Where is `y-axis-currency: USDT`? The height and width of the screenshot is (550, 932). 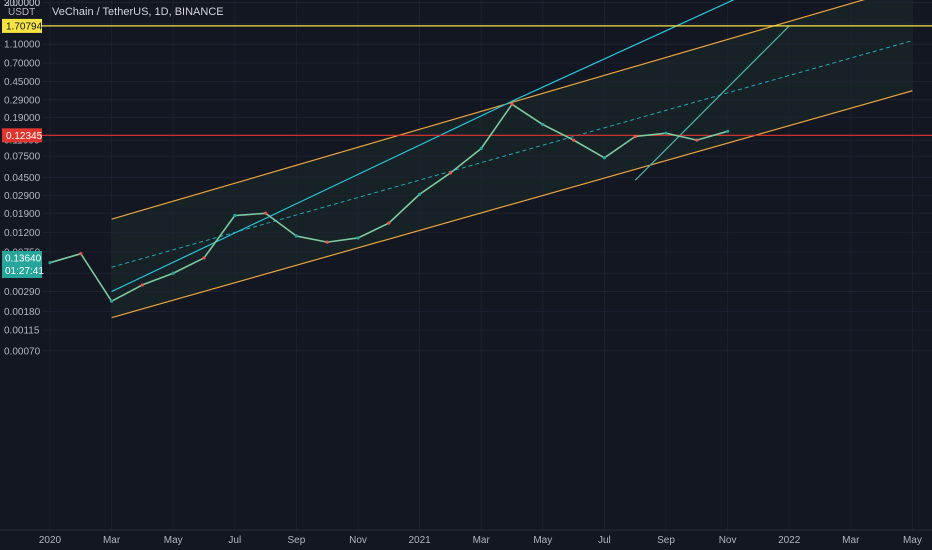 y-axis-currency: USDT is located at coordinates (21, 12).